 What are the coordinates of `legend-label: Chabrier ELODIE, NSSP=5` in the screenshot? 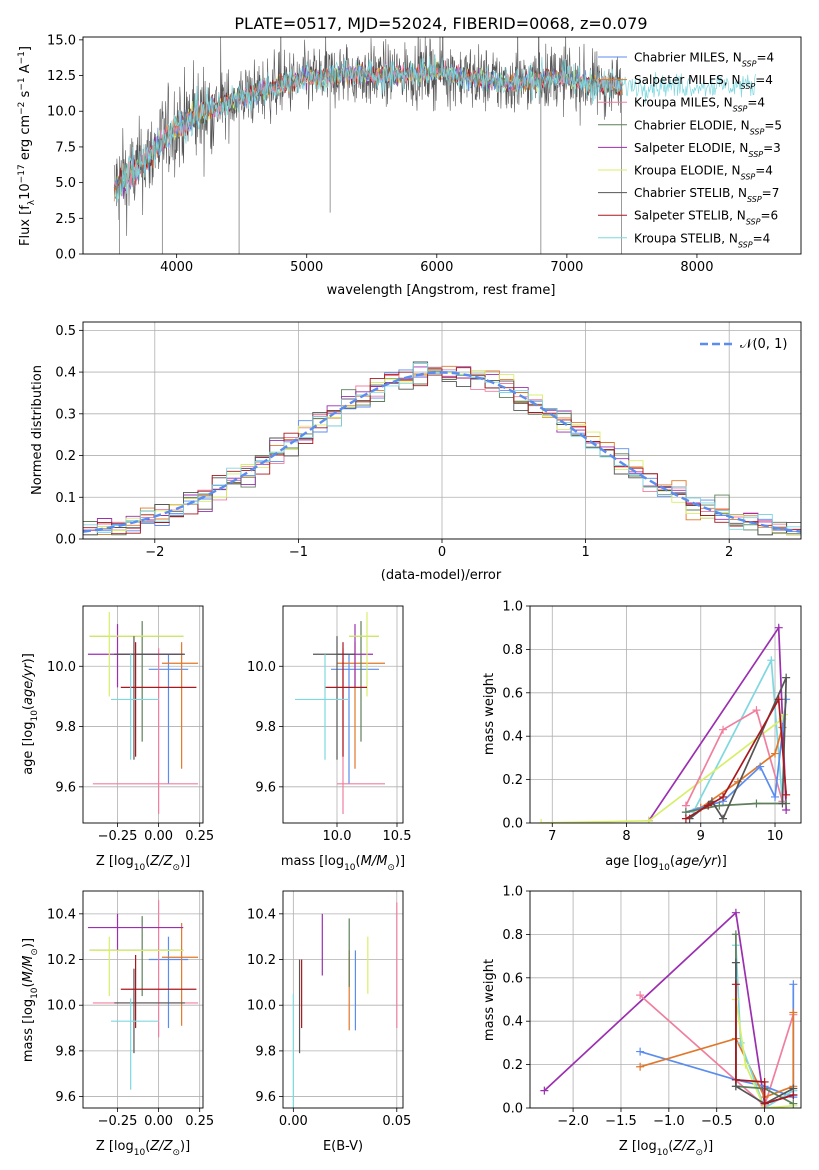 It's located at (708, 127).